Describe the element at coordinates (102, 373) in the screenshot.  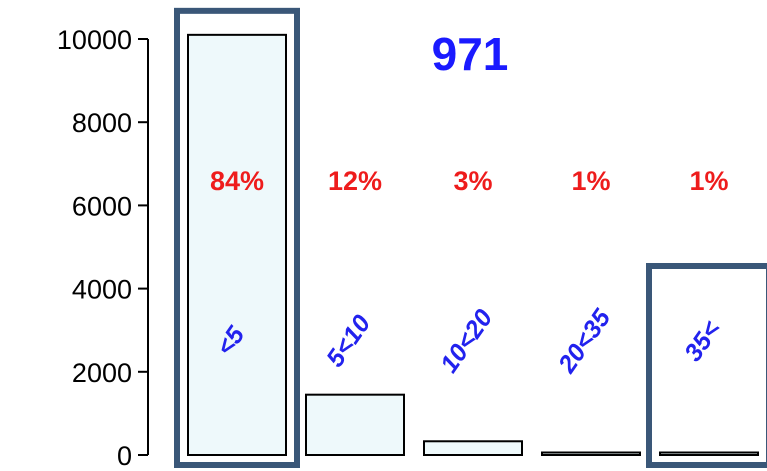
I see `y-tick-label: 2000` at that location.